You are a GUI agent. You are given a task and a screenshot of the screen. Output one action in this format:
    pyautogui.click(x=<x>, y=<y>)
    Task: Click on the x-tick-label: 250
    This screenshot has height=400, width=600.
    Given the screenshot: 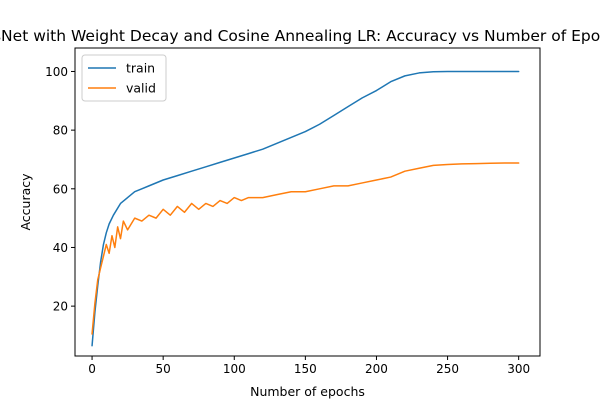 What is the action you would take?
    pyautogui.click(x=447, y=369)
    